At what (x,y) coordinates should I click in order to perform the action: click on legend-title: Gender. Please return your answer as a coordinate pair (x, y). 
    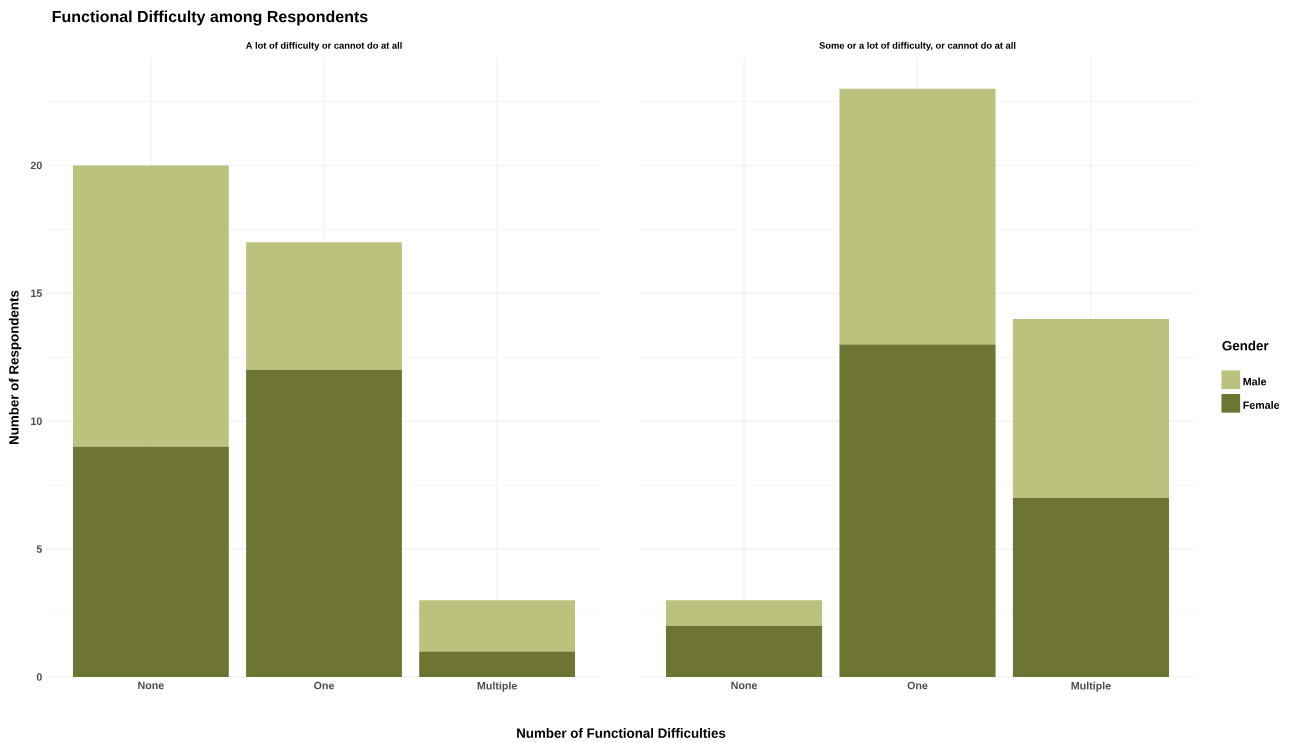
    Looking at the image, I should click on (1245, 345).